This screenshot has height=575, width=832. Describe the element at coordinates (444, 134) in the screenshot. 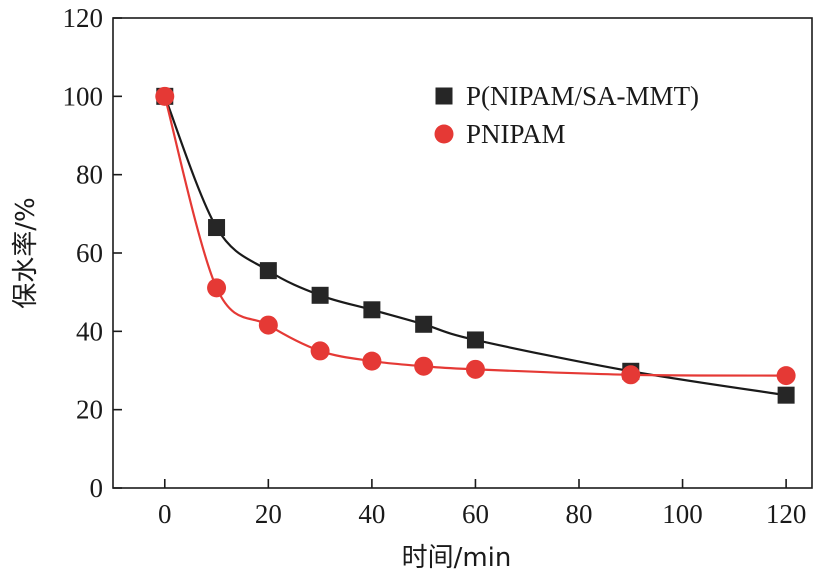

I see `legend-marker-circle` at that location.